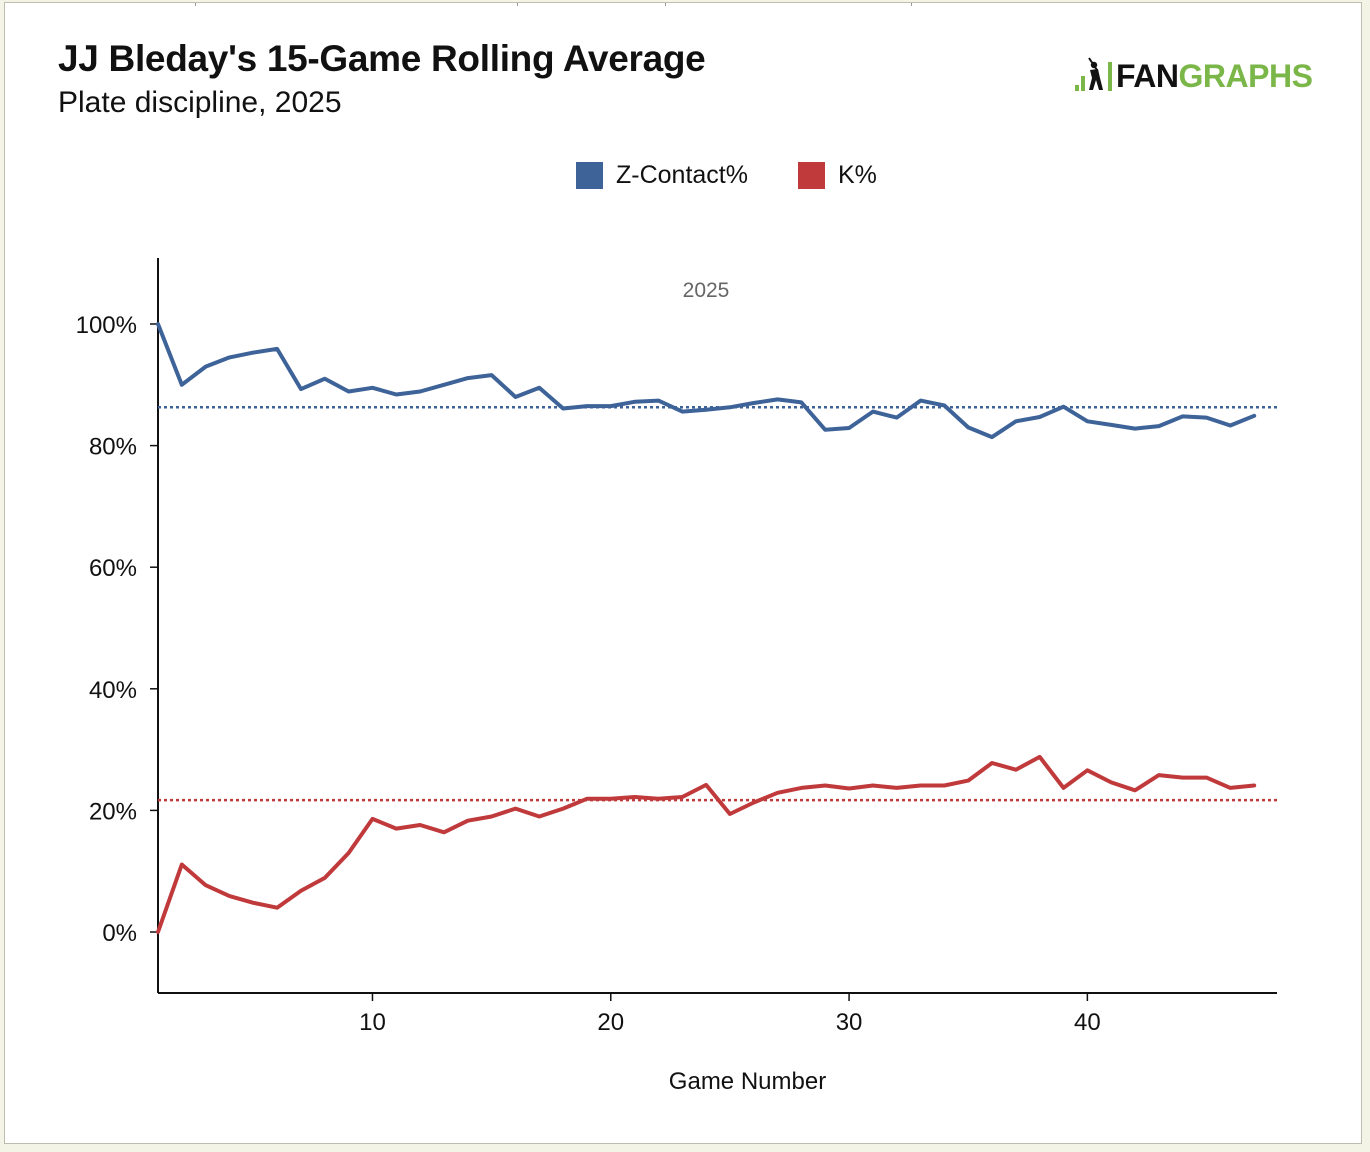  What do you see at coordinates (1087, 1022) in the screenshot?
I see `x-tick-label: 40` at bounding box center [1087, 1022].